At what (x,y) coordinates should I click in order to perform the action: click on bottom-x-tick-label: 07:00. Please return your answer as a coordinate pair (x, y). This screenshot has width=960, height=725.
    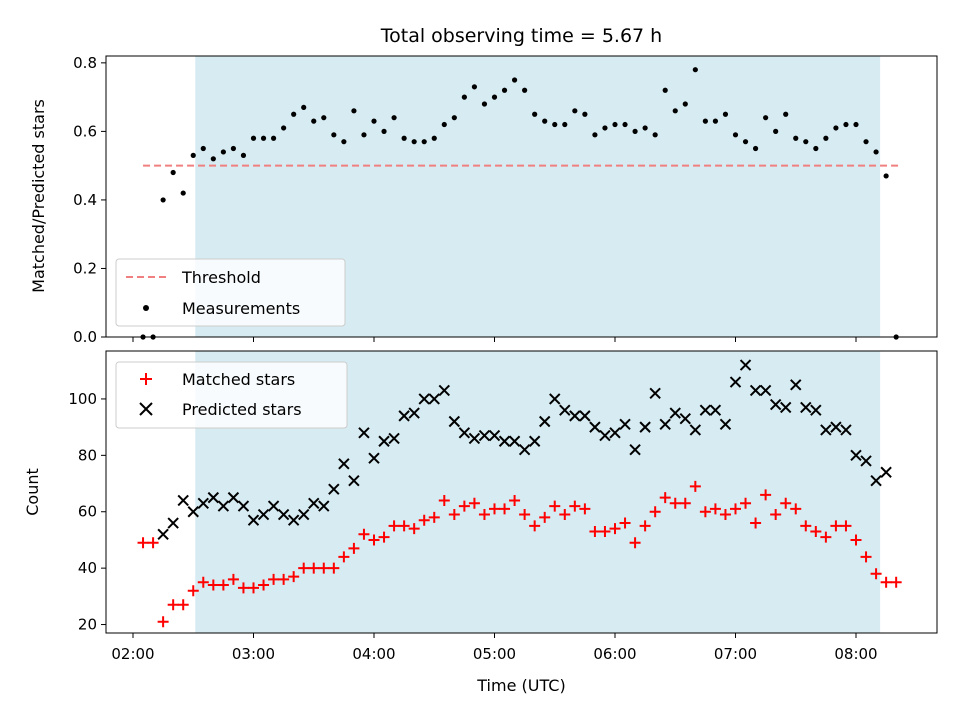
    Looking at the image, I should click on (735, 654).